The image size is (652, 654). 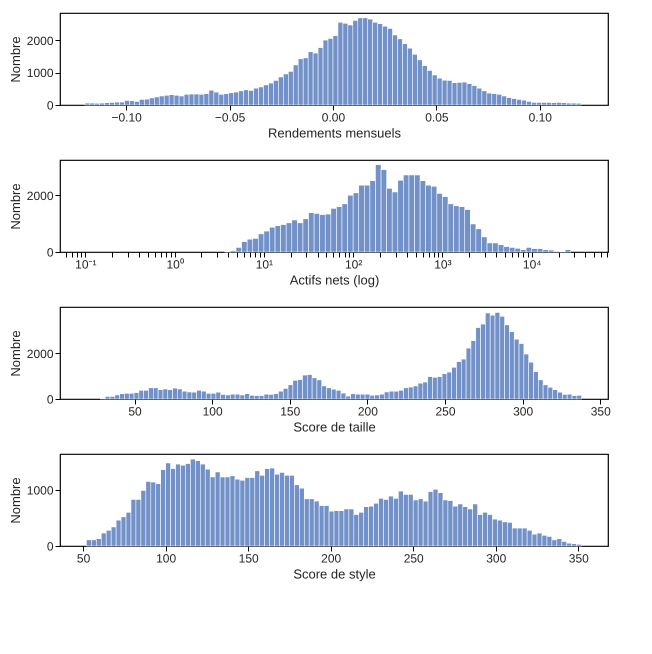 What do you see at coordinates (540, 117) in the screenshot?
I see `x-tick-label: 0.10` at bounding box center [540, 117].